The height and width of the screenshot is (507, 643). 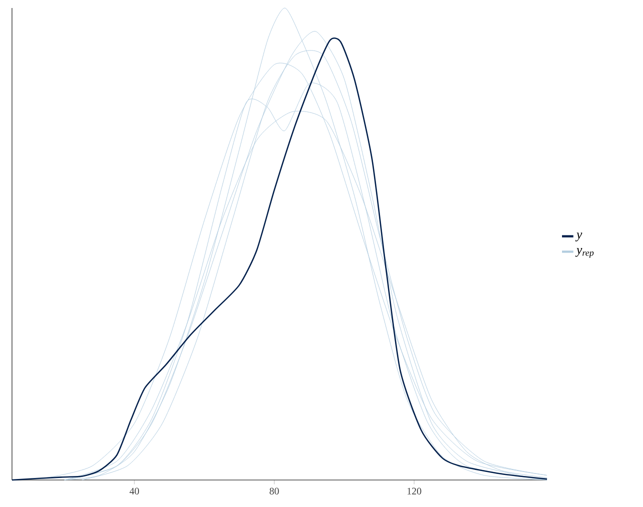 I want to click on legend-label: y$_{rep}$, so click(x=584, y=253).